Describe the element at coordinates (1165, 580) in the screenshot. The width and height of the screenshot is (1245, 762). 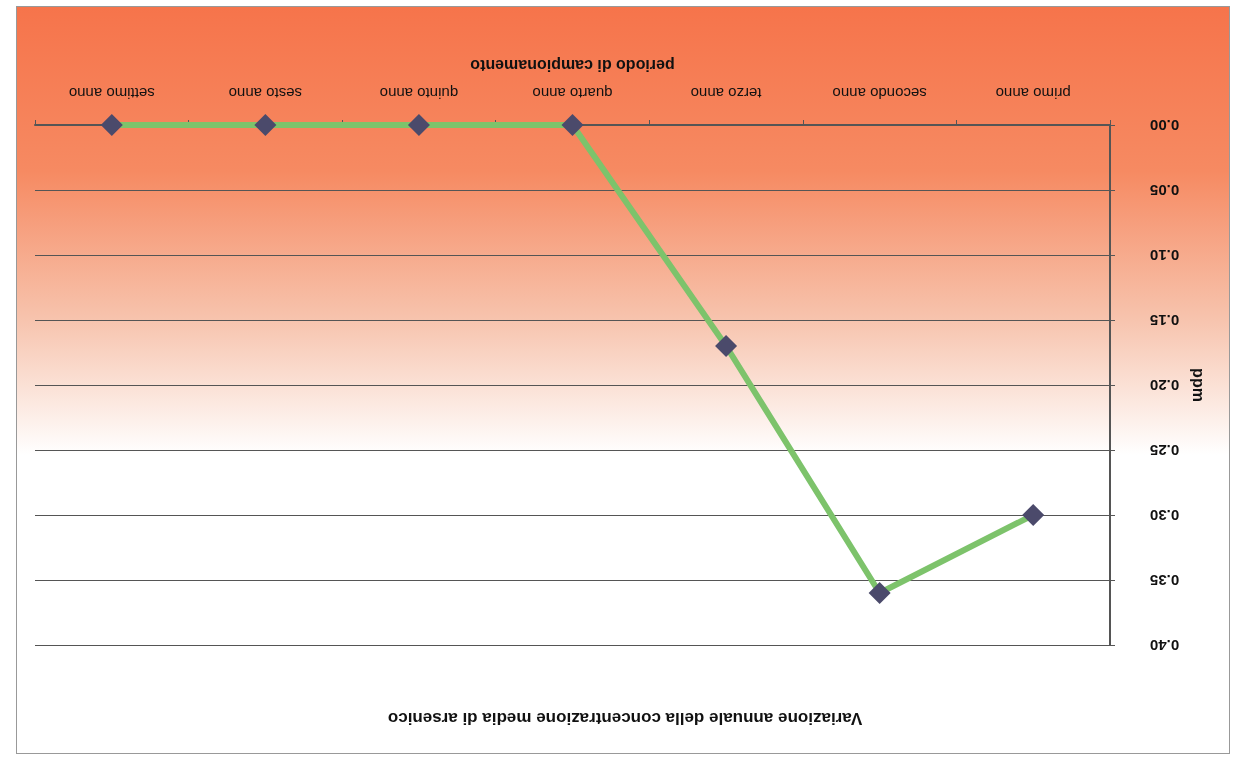
I see `y-tick-label: 0.35` at that location.